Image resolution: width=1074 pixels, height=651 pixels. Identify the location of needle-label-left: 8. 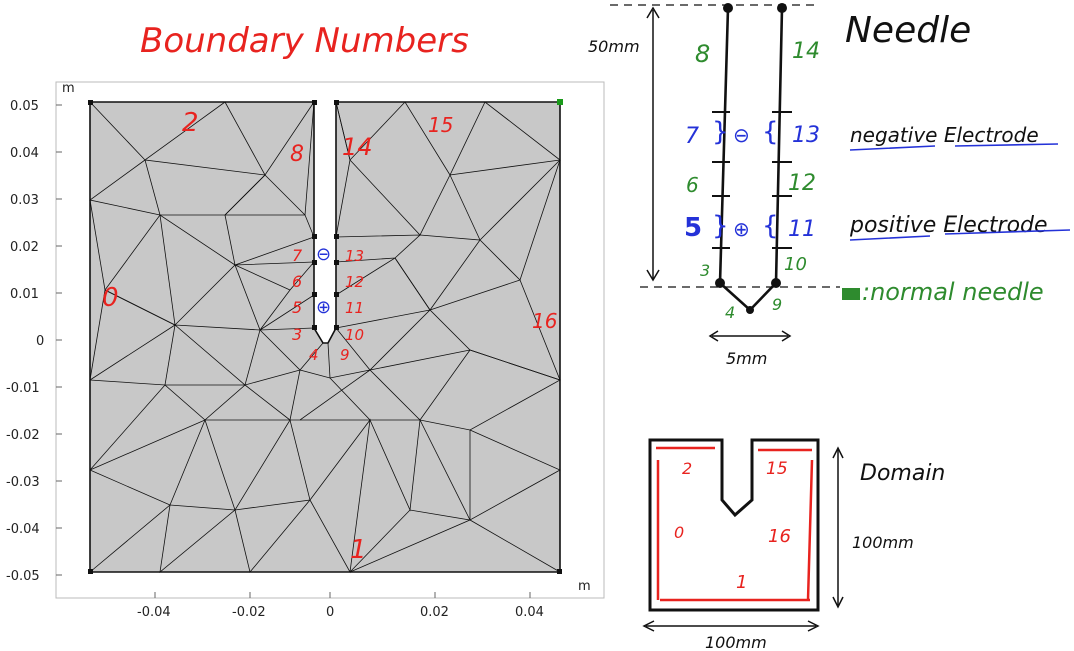
(702, 54).